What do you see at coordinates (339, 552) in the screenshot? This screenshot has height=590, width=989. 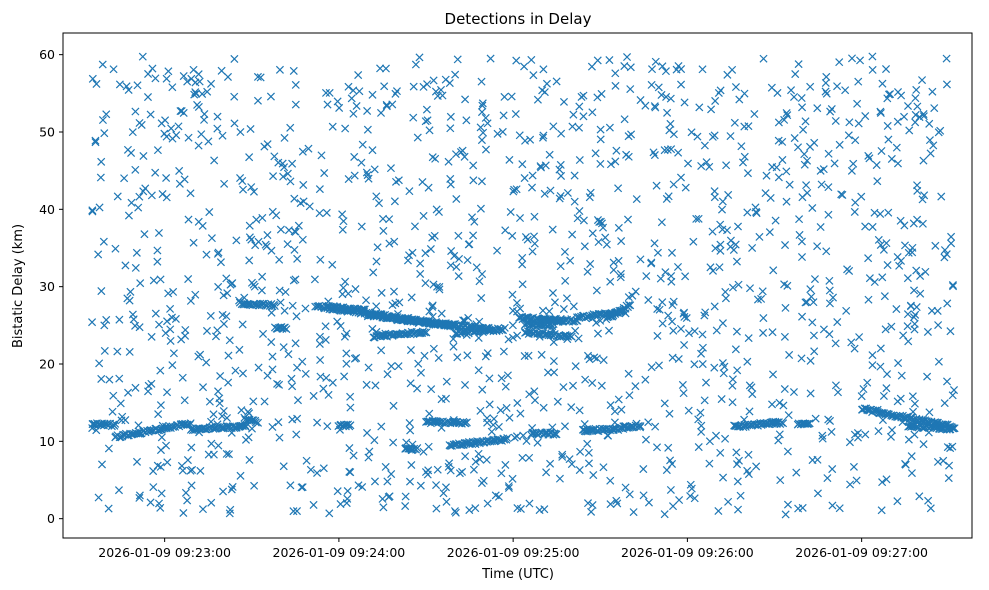 I see `x-tick-label: 2026-01-09 09:24:00` at bounding box center [339, 552].